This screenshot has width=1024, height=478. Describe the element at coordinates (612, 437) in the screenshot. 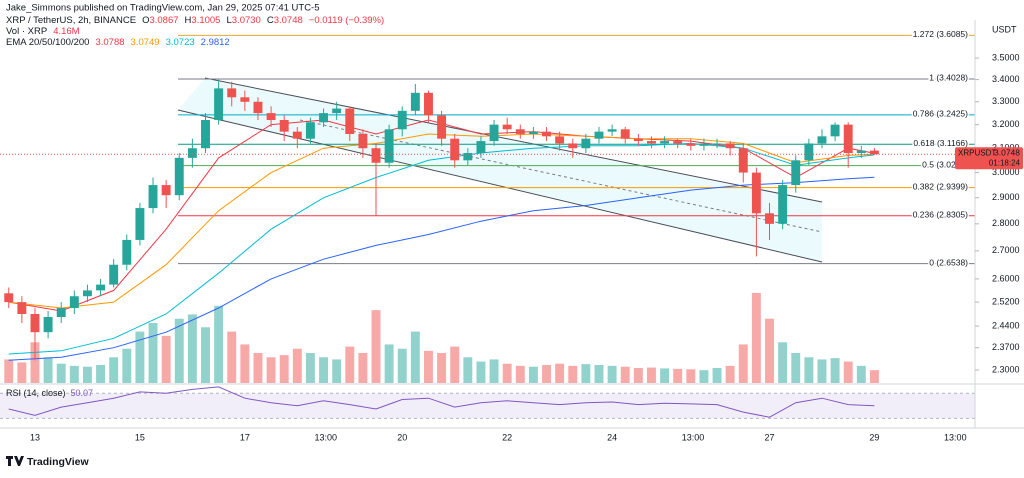

I see `x-tick-label: 24` at that location.